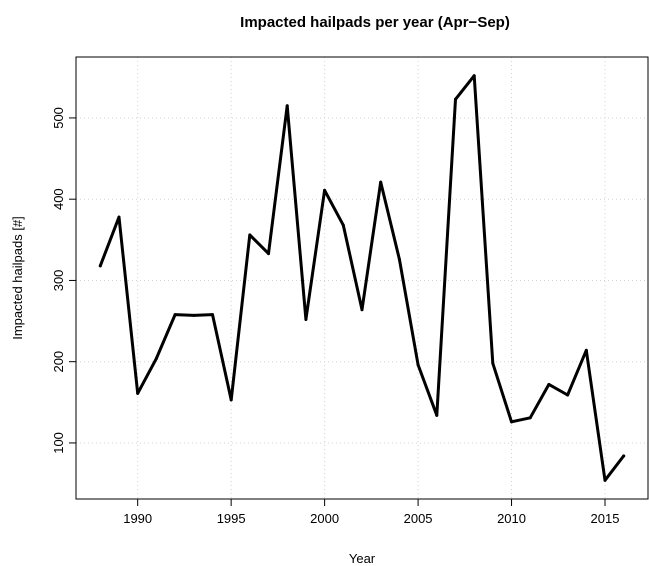 The width and height of the screenshot is (649, 566). What do you see at coordinates (362, 558) in the screenshot?
I see `x-axis-label: Year` at bounding box center [362, 558].